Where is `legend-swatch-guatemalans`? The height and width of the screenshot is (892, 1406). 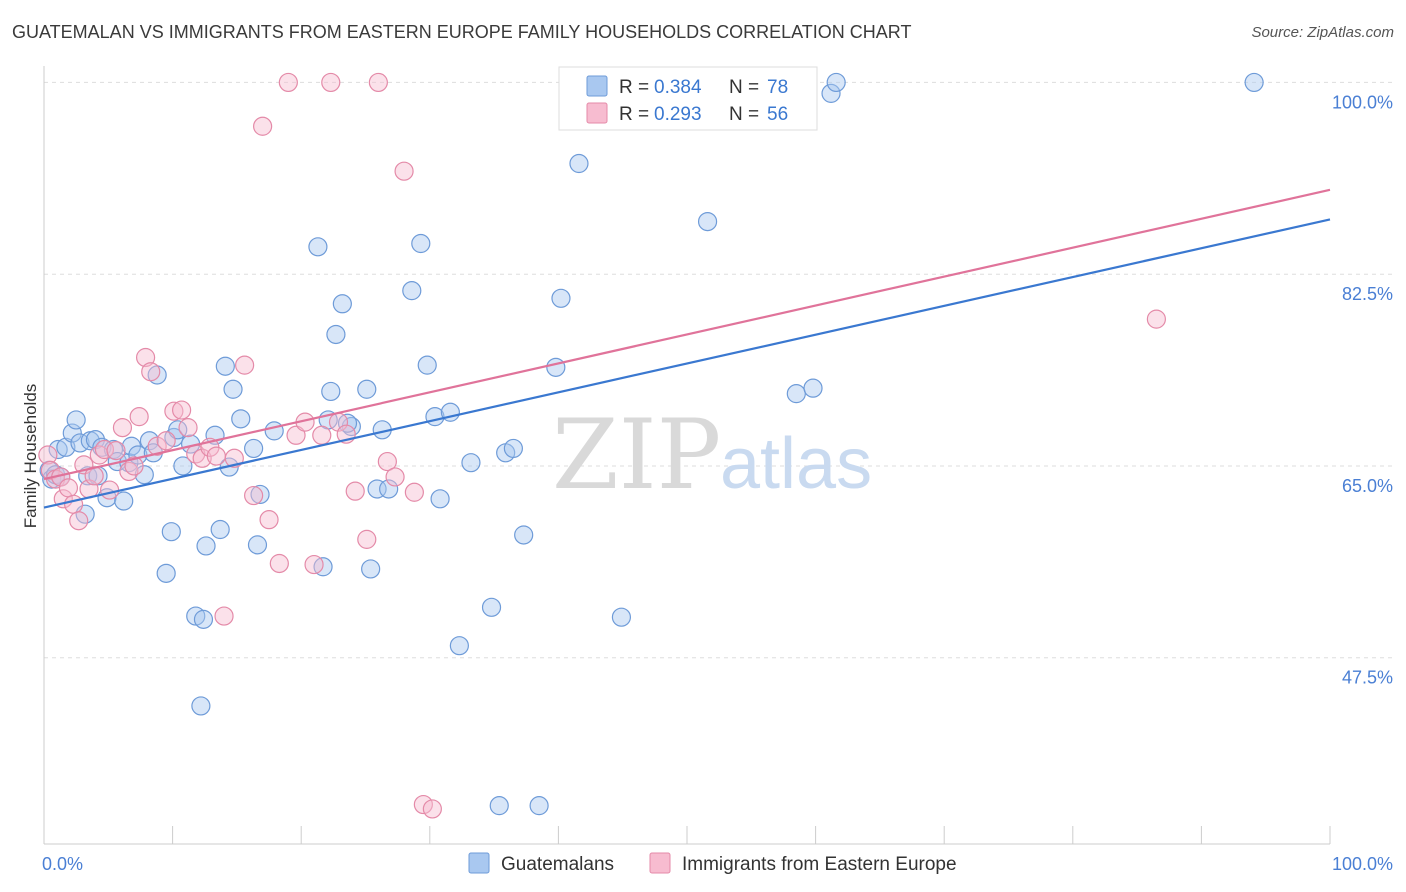 legend-swatch-guatemalans is located at coordinates (597, 86).